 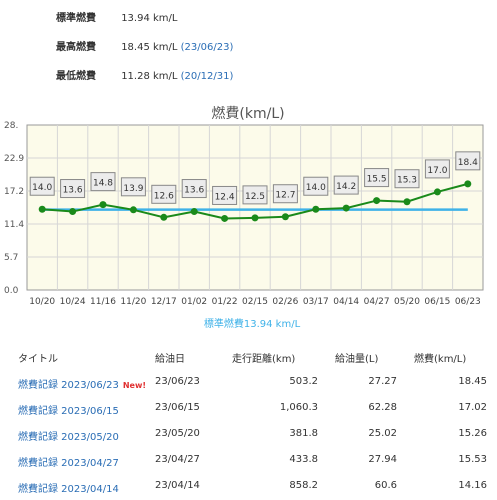 What do you see at coordinates (440, 359) in the screenshot?
I see `header-efficiency: 燃費(km/L)` at bounding box center [440, 359].